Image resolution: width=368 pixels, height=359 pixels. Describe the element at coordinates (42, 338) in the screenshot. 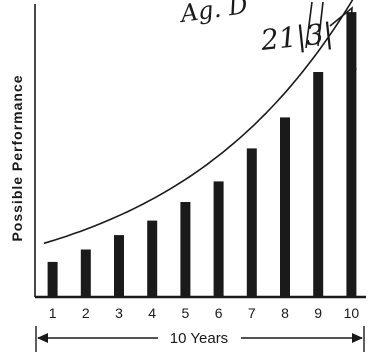

I see `span-left-arrow` at that location.